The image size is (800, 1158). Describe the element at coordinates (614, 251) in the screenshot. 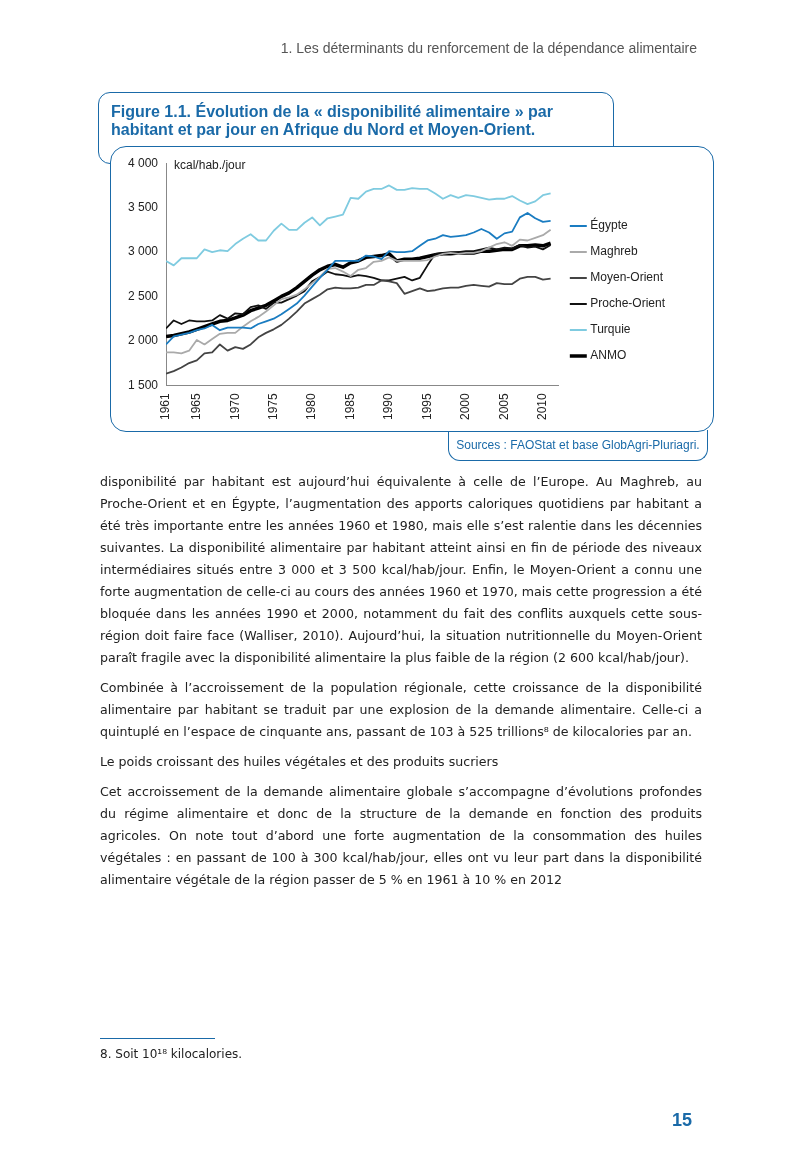

I see `legend-label: Maghreb` at that location.